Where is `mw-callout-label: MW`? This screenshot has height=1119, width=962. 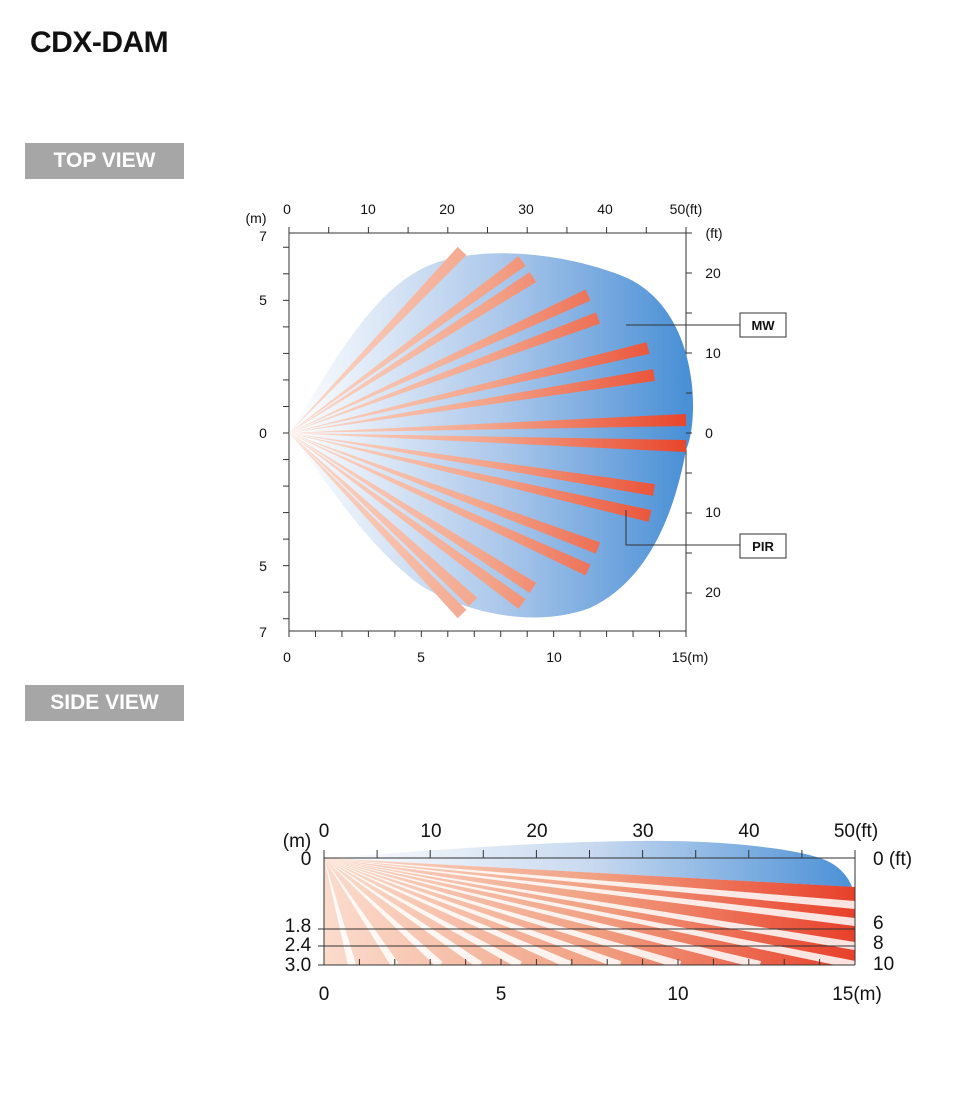 mw-callout-label: MW is located at coordinates (763, 325).